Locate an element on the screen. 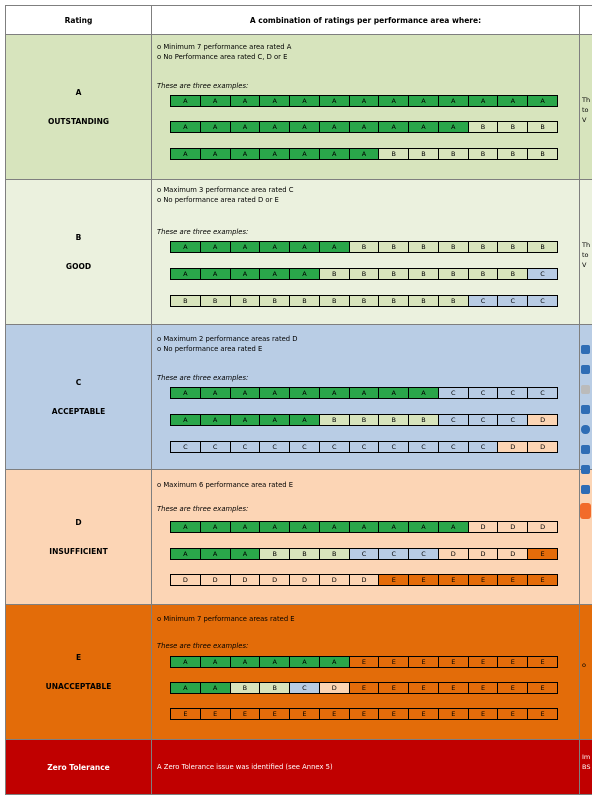 This screenshot has height=800, width=592. criterion: o Maximum 2 performance areas rated D is located at coordinates (227, 339).